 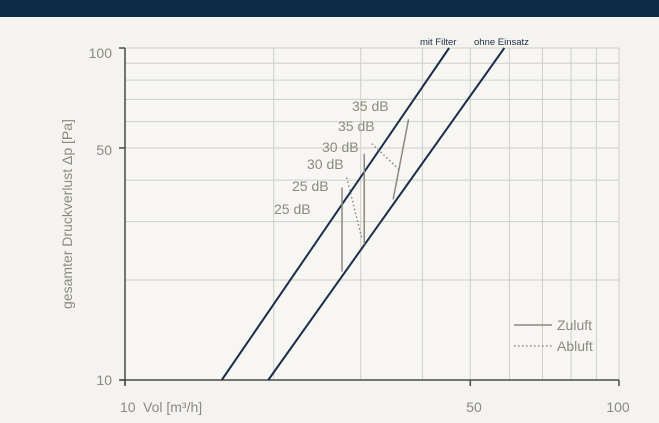 What do you see at coordinates (474, 407) in the screenshot?
I see `x-tick-50: 50` at bounding box center [474, 407].